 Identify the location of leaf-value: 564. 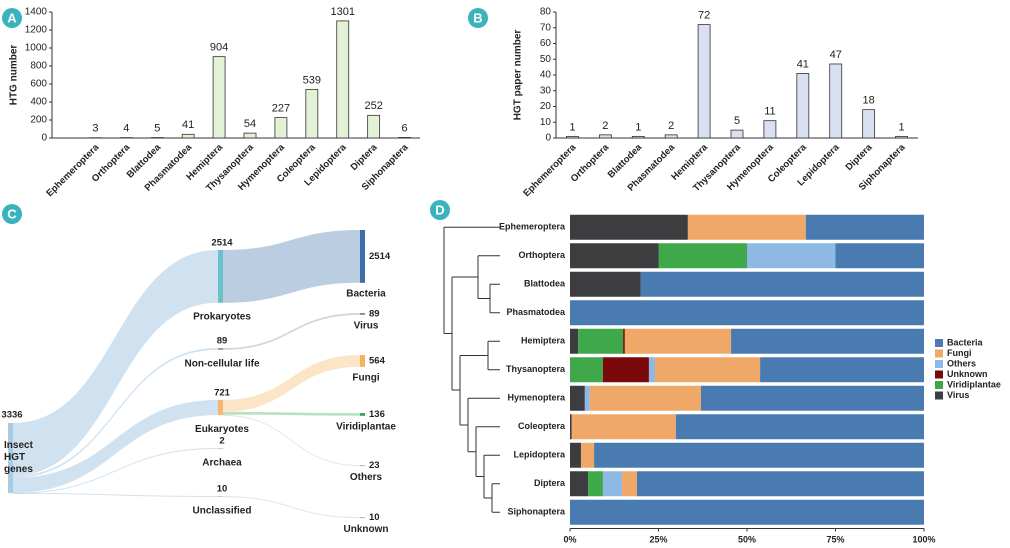
(377, 360).